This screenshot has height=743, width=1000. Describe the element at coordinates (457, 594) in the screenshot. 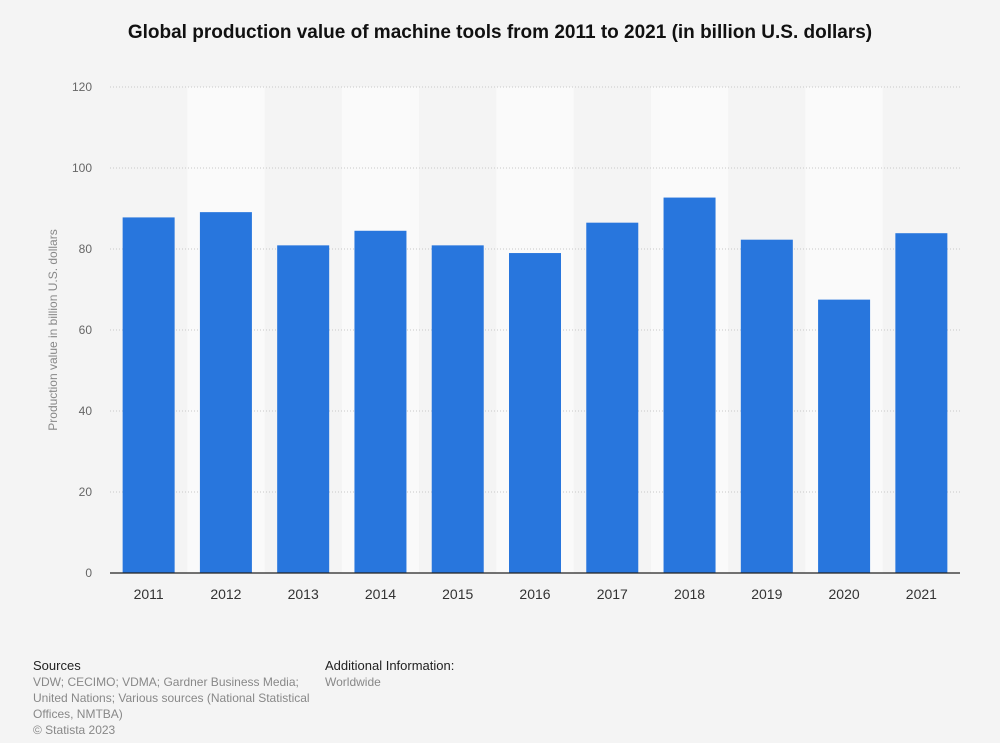

I see `x-tick-label: 2015` at that location.